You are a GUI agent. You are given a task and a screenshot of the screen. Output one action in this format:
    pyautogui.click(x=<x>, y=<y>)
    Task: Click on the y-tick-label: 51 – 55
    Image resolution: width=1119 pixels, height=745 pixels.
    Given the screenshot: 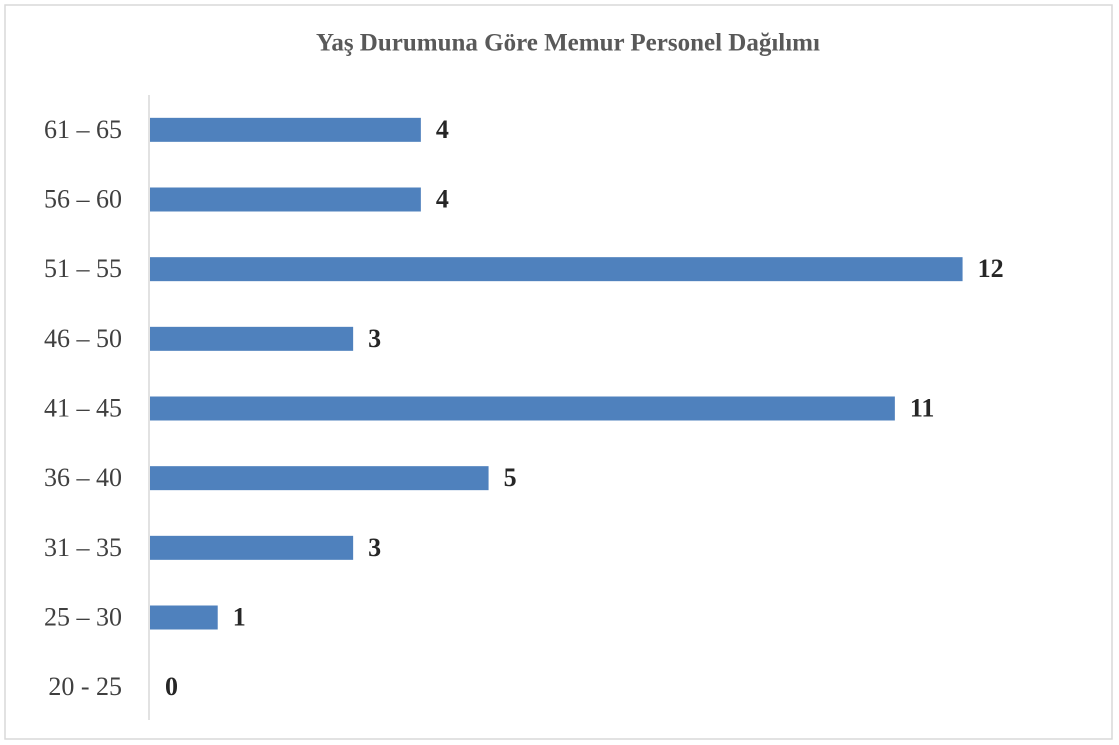 What is the action you would take?
    pyautogui.click(x=83, y=268)
    